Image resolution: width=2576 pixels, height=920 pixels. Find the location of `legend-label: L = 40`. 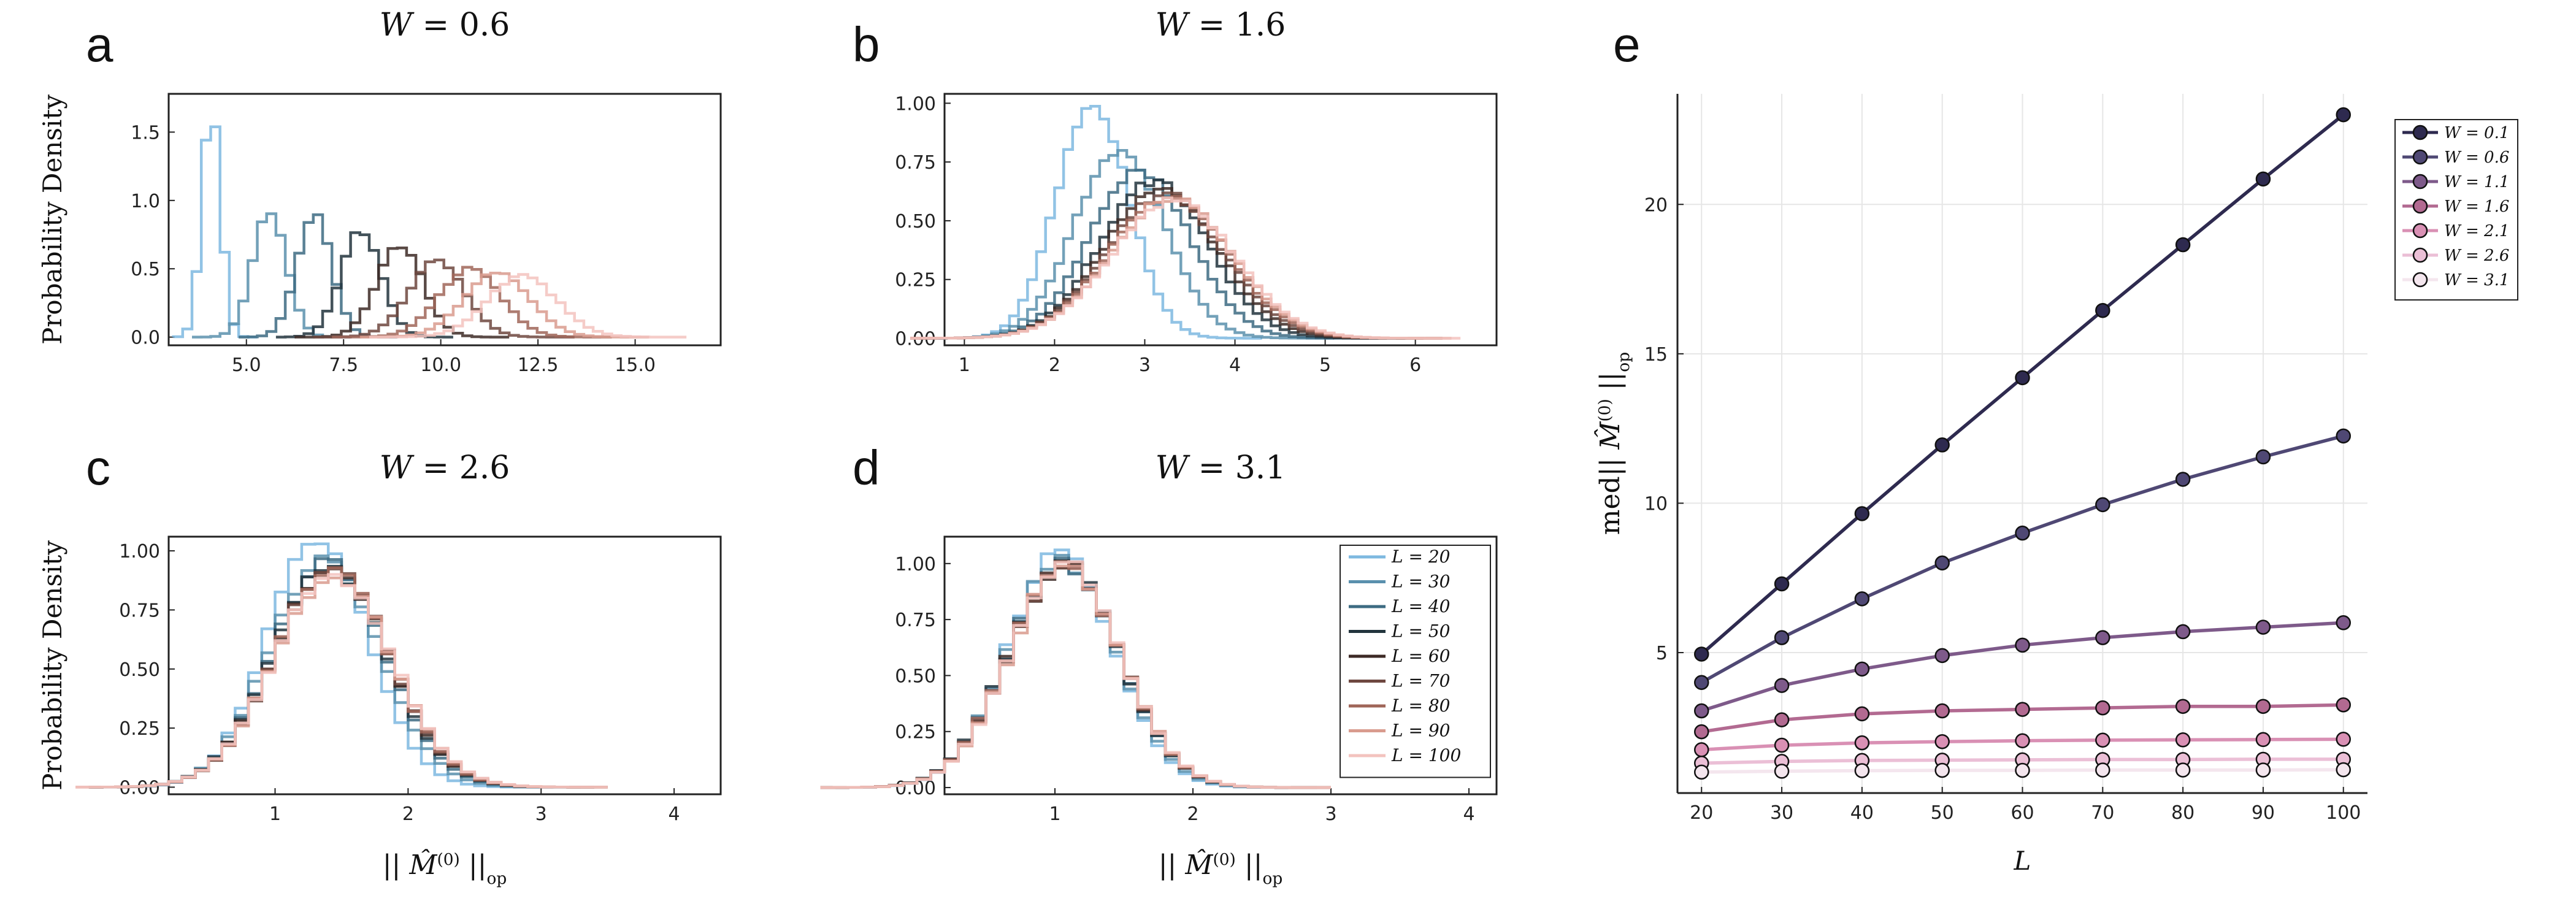

legend-label: L = 40 is located at coordinates (1420, 606).